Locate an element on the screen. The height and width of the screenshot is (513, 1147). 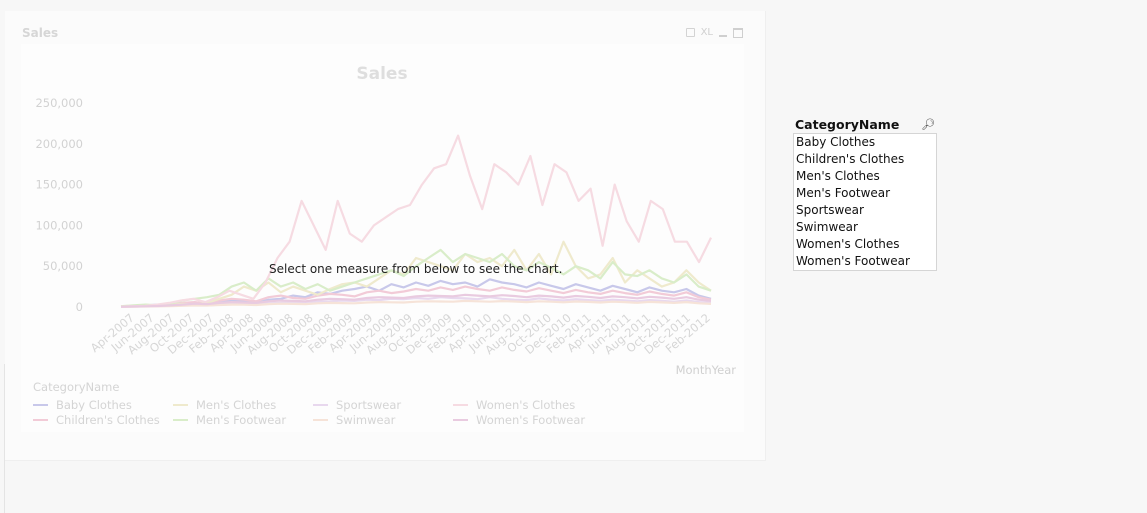
y-tick-label: 200,000 is located at coordinates (59, 144).